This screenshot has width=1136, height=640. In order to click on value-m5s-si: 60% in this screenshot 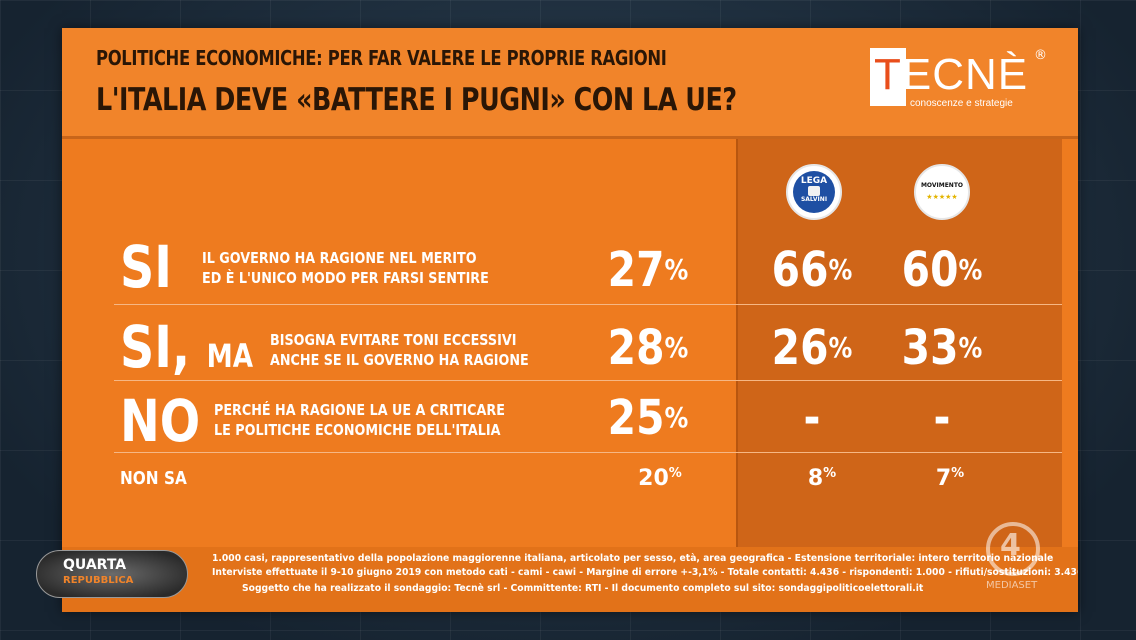, I will do `click(942, 270)`.